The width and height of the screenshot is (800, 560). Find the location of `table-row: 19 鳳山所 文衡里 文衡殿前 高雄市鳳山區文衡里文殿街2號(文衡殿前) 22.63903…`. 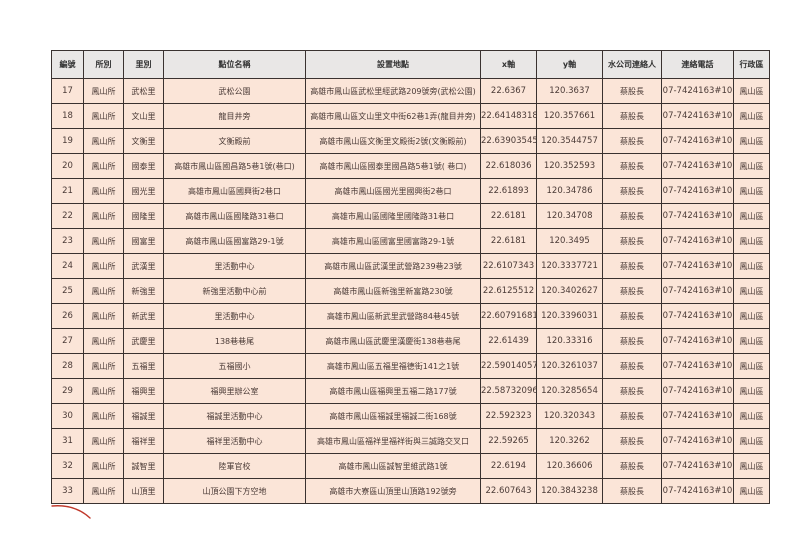

table-row: 19 鳳山所 文衡里 文衡殿前 高雄市鳳山區文衡里文殿街2號(文衡殿前) 22.63903… is located at coordinates (410, 141).